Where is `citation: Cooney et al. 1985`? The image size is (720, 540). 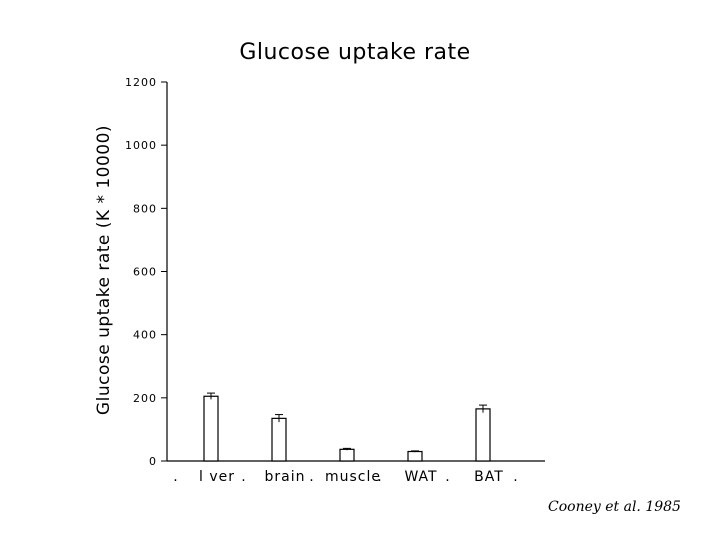
citation: Cooney et al. 1985 is located at coordinates (614, 507).